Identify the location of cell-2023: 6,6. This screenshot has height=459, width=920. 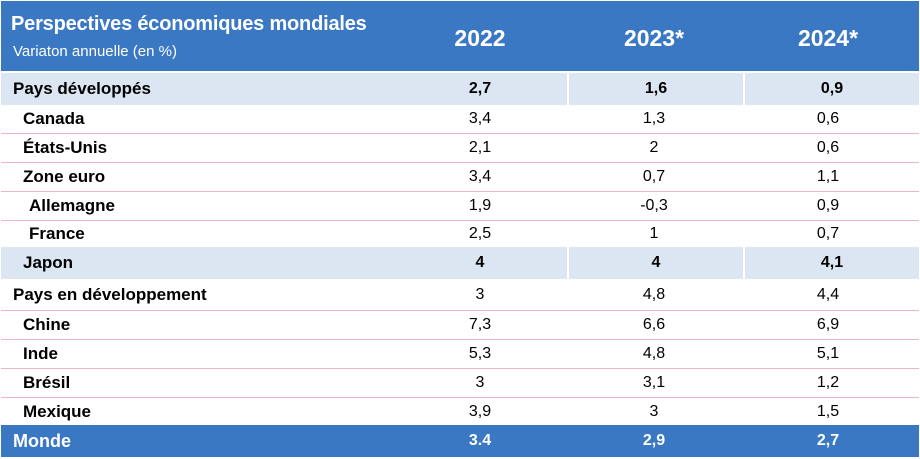
(654, 324).